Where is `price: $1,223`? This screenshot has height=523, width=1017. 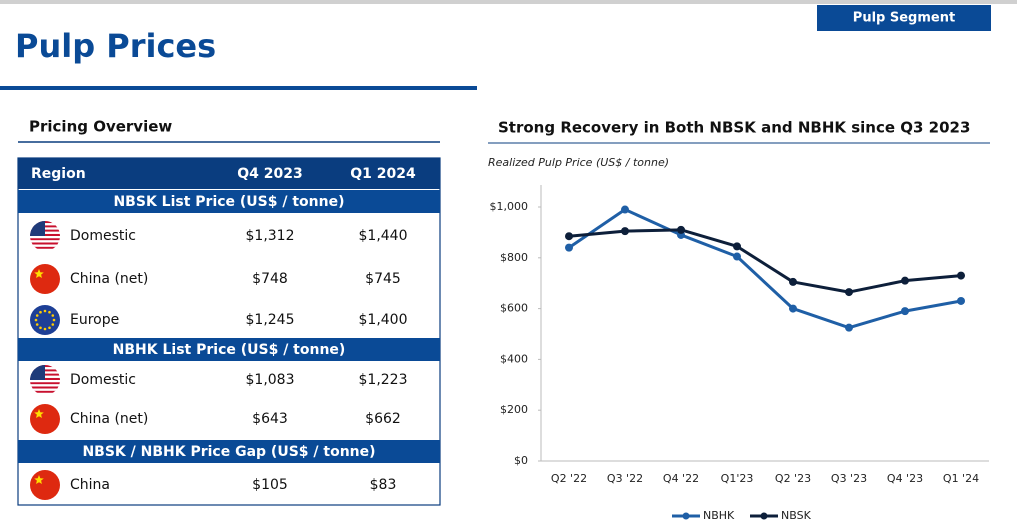 price: $1,223 is located at coordinates (383, 380).